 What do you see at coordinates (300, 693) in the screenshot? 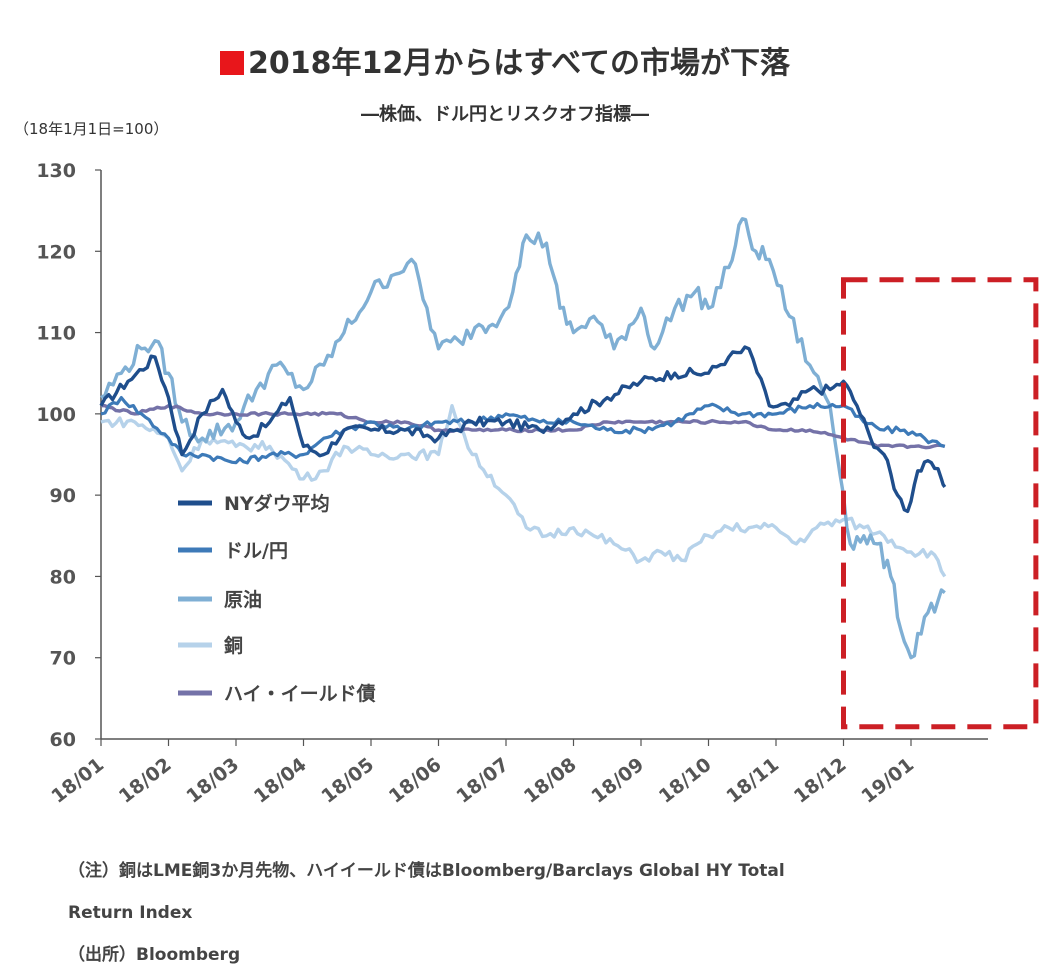
I see `legend-label-4: ハイ・イールド債` at bounding box center [300, 693].